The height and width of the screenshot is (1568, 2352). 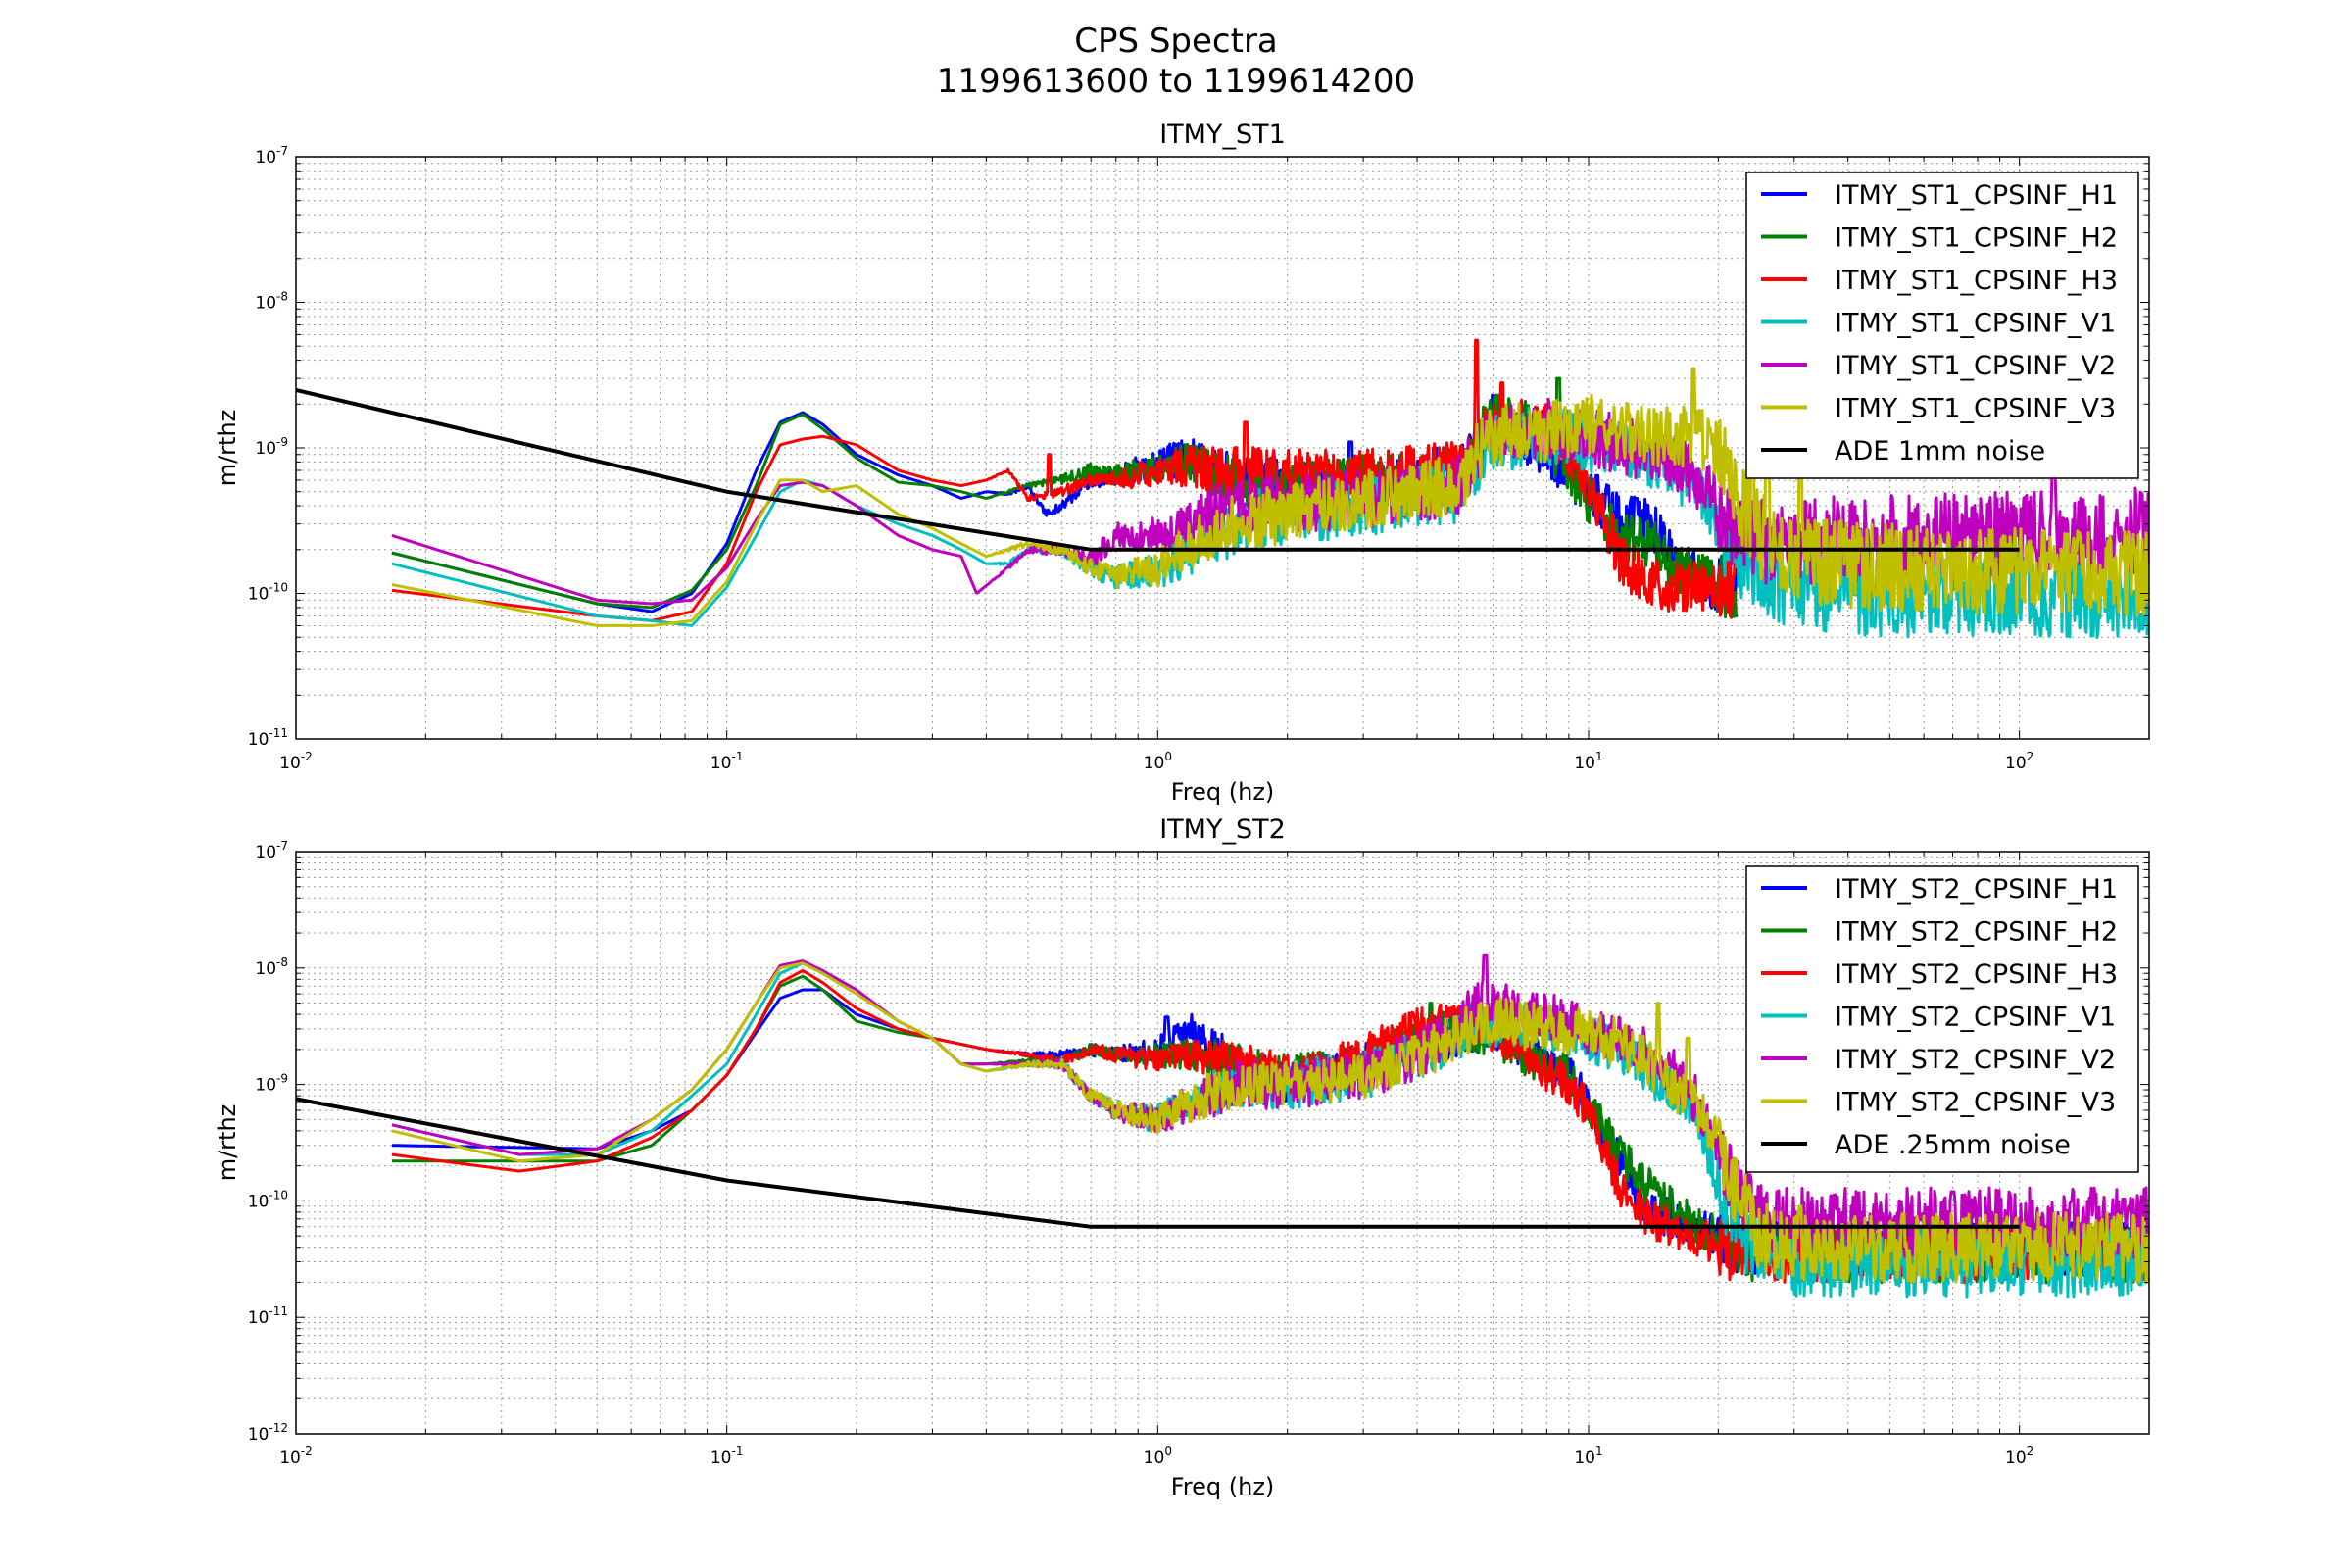 I want to click on legend-label: ADE .25mm noise, so click(x=1953, y=1145).